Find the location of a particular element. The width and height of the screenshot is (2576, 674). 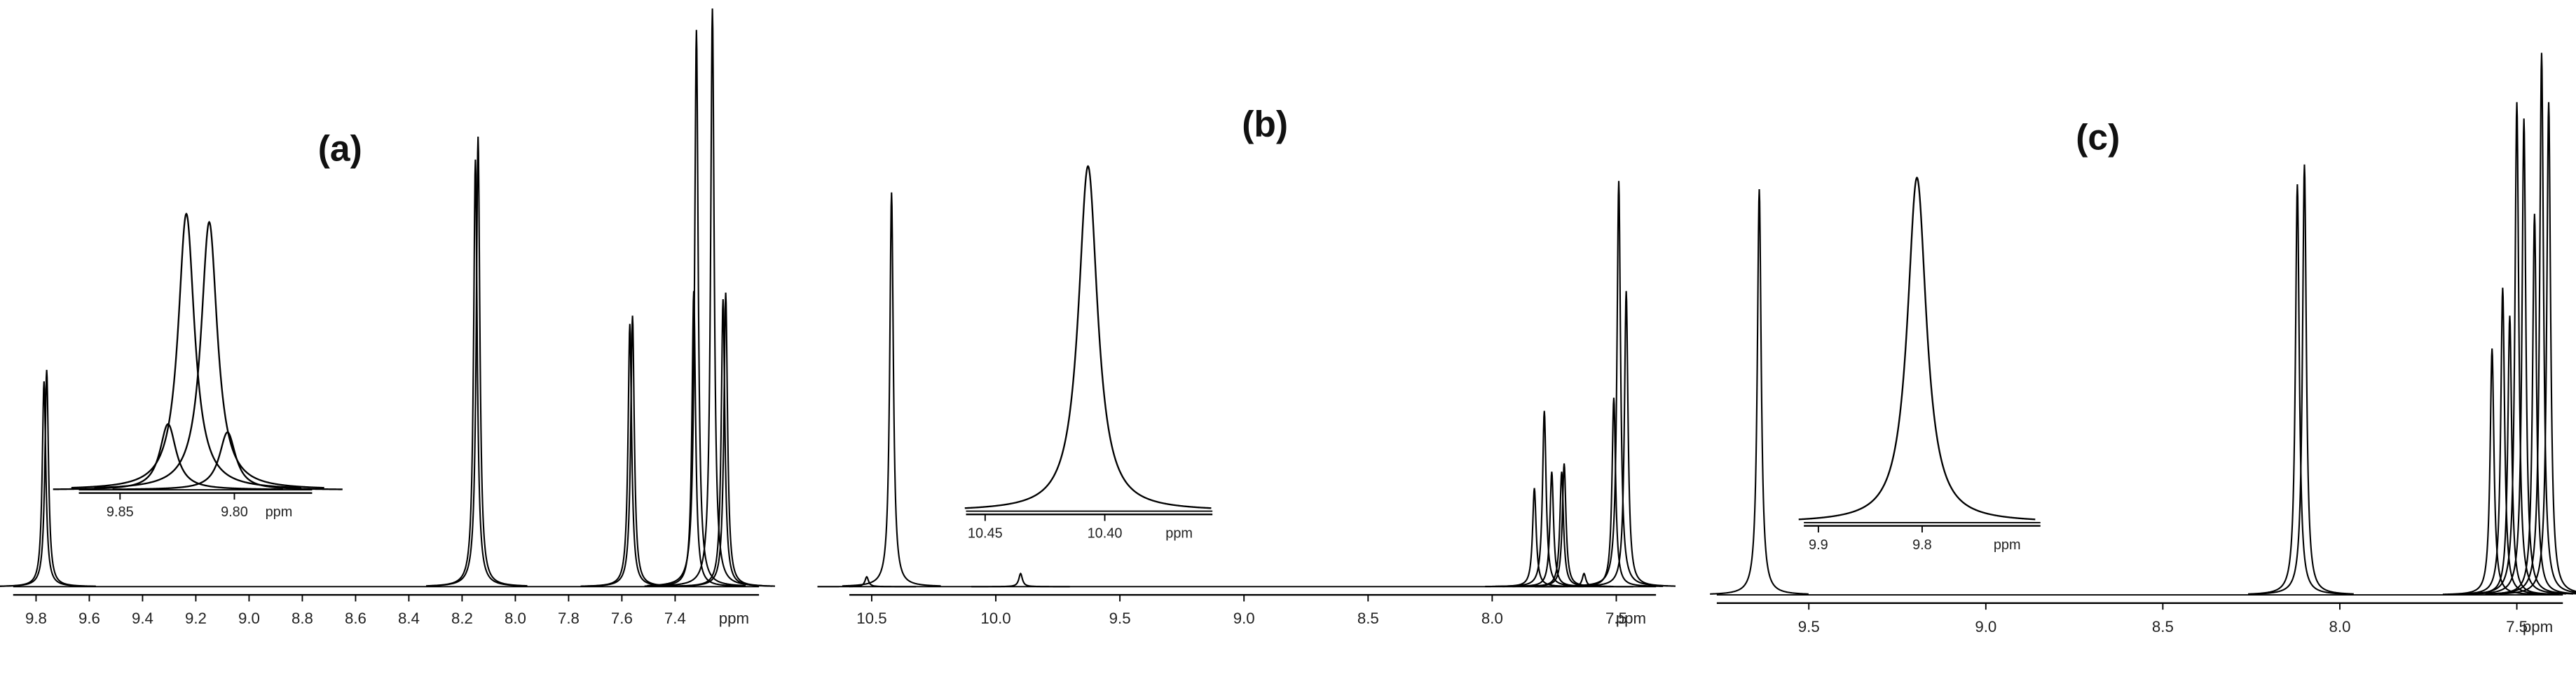

x-tick-label: 8.4 is located at coordinates (409, 618).